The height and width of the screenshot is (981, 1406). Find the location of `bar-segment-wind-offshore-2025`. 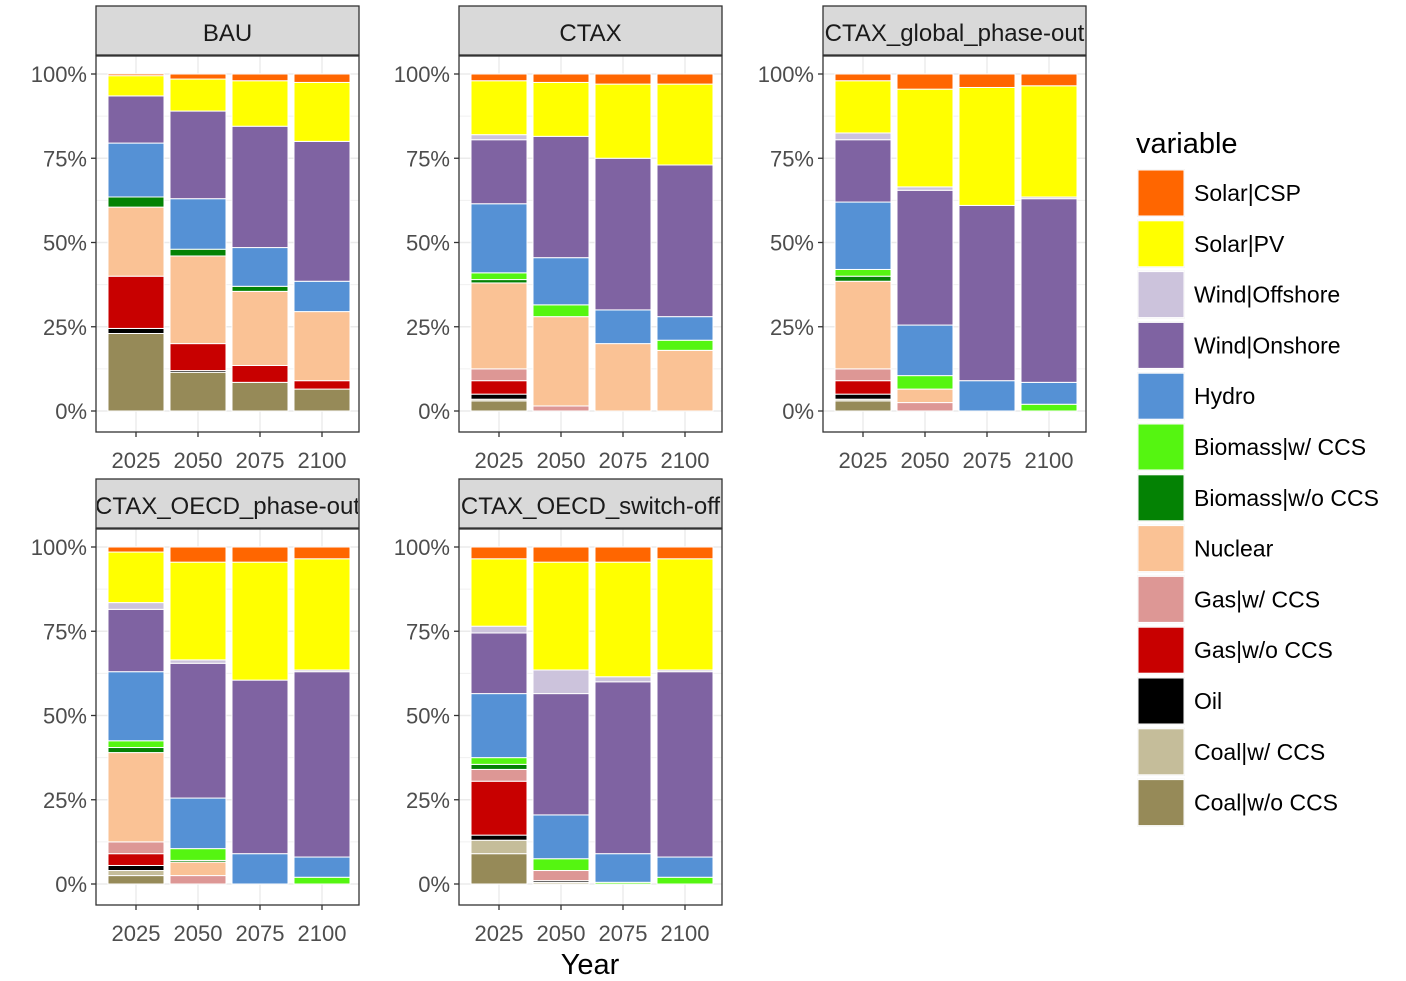

bar-segment-wind-offshore-2025 is located at coordinates (863, 136).